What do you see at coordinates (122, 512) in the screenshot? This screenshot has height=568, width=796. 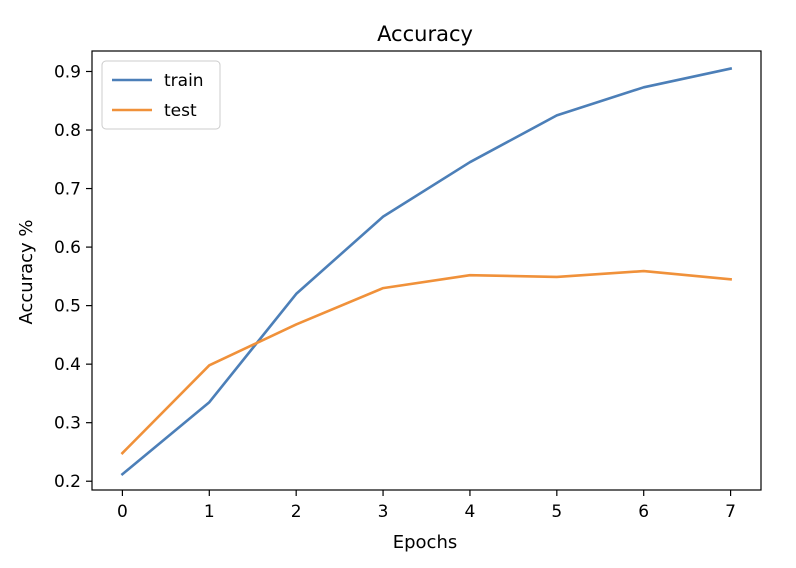 I see `x-tick-label: 0` at bounding box center [122, 512].